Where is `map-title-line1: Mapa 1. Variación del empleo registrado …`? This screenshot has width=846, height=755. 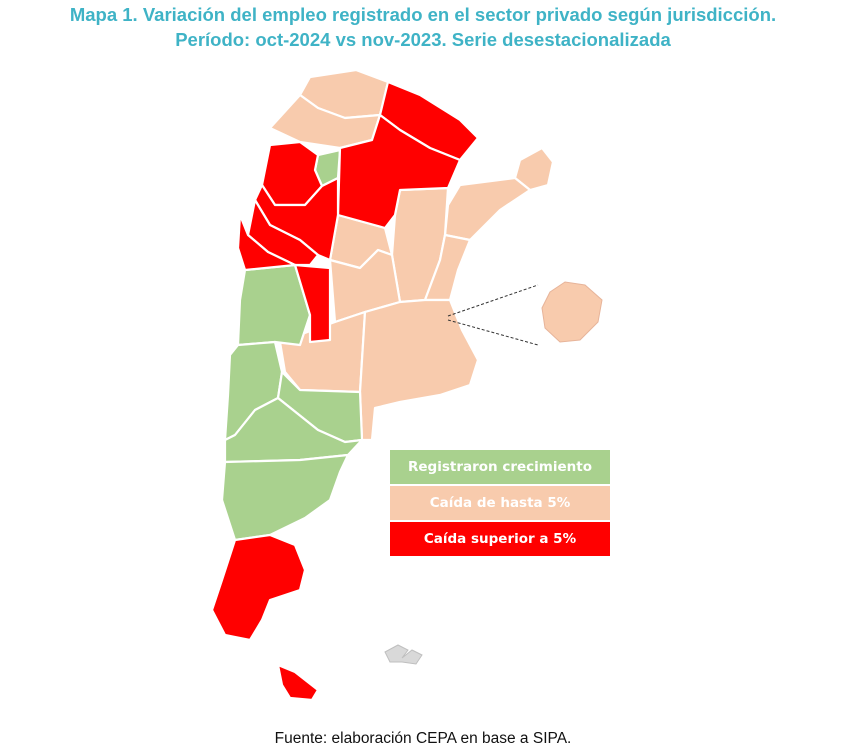 map-title-line1: Mapa 1. Variación del empleo registrado … is located at coordinates (423, 14).